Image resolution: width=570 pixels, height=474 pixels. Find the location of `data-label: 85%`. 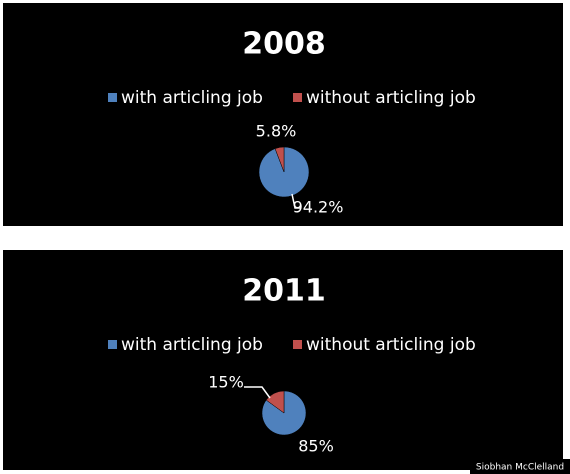

data-label: 85% is located at coordinates (316, 446).